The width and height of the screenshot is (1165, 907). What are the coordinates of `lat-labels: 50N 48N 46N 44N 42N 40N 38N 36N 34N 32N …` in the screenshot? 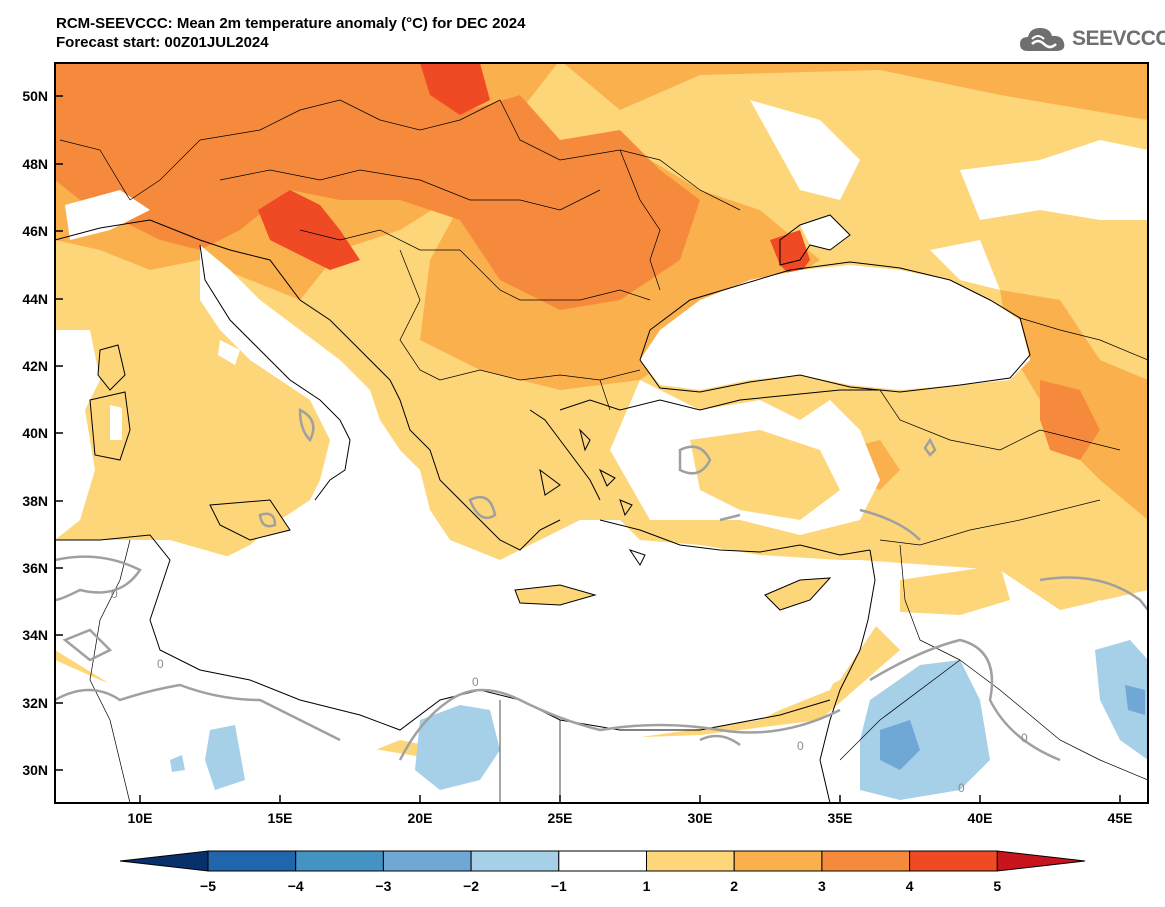 It's located at (35, 433).